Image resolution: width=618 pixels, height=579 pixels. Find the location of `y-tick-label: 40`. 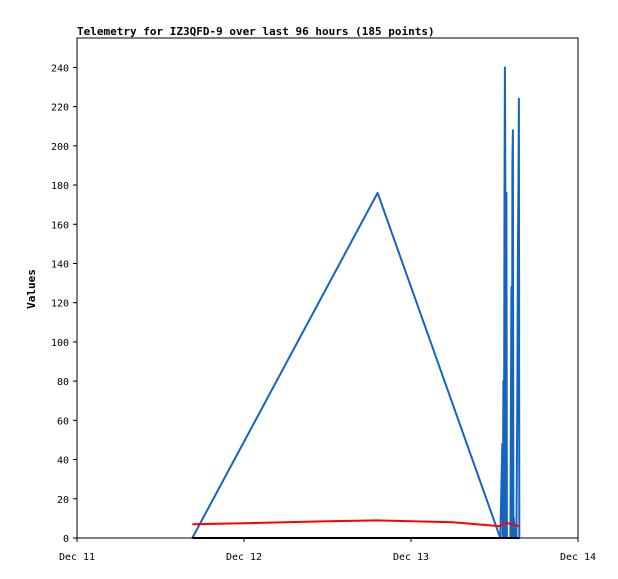

y-tick-label: 40 is located at coordinates (63, 461).